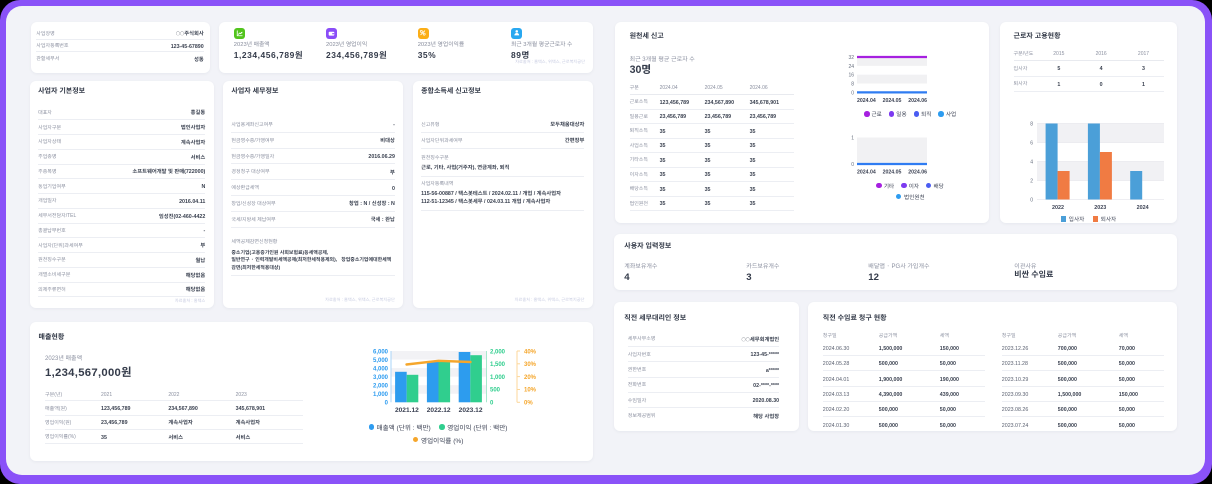 This screenshot has width=1212, height=484. I want to click on svg-text: 0%, so click(528, 401).